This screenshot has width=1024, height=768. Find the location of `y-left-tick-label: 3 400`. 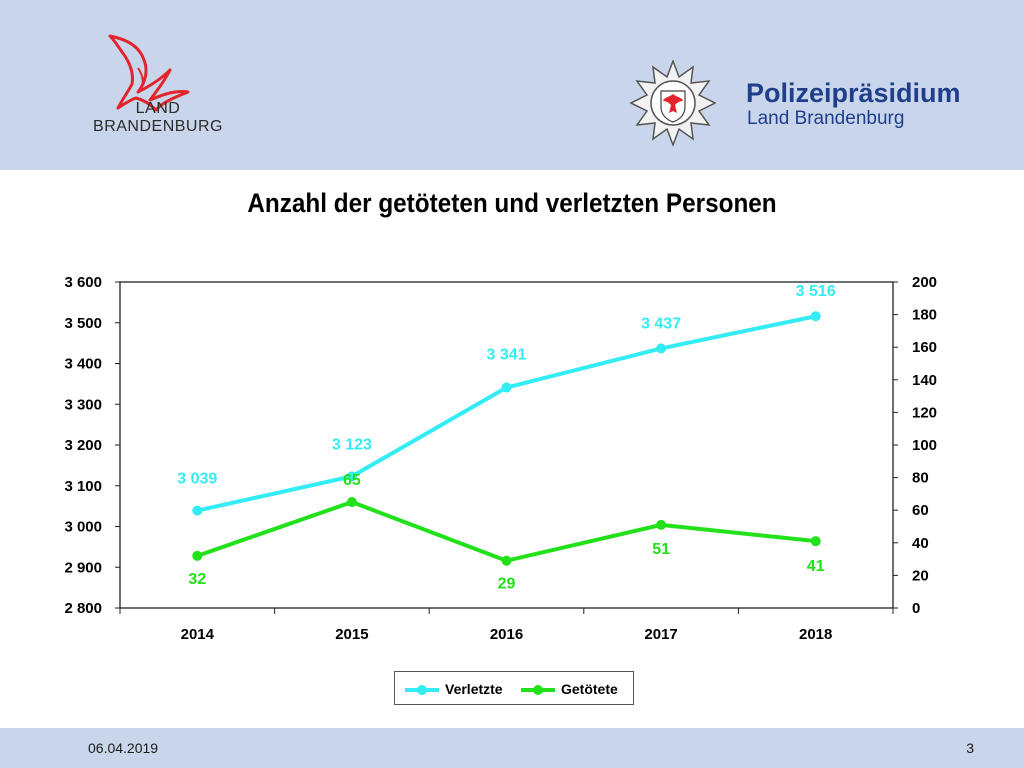

y-left-tick-label: 3 400 is located at coordinates (83, 364).